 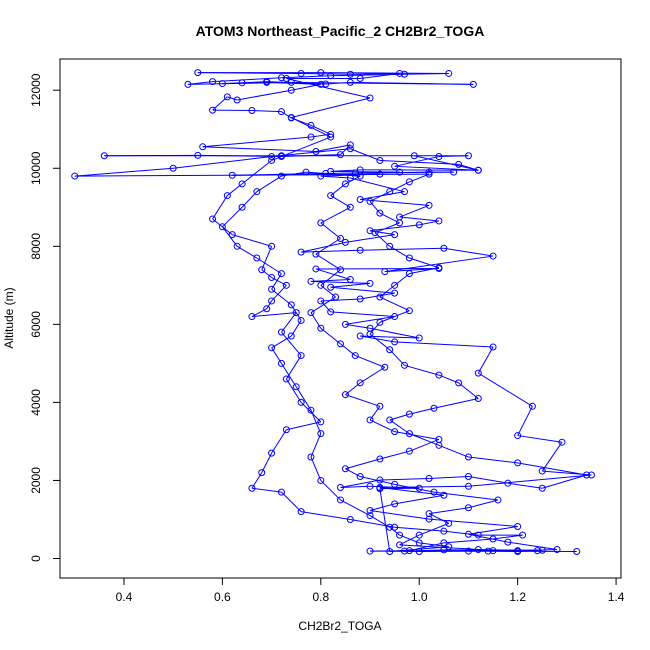 I want to click on y-axis-label: Altitude (m), so click(x=9, y=317).